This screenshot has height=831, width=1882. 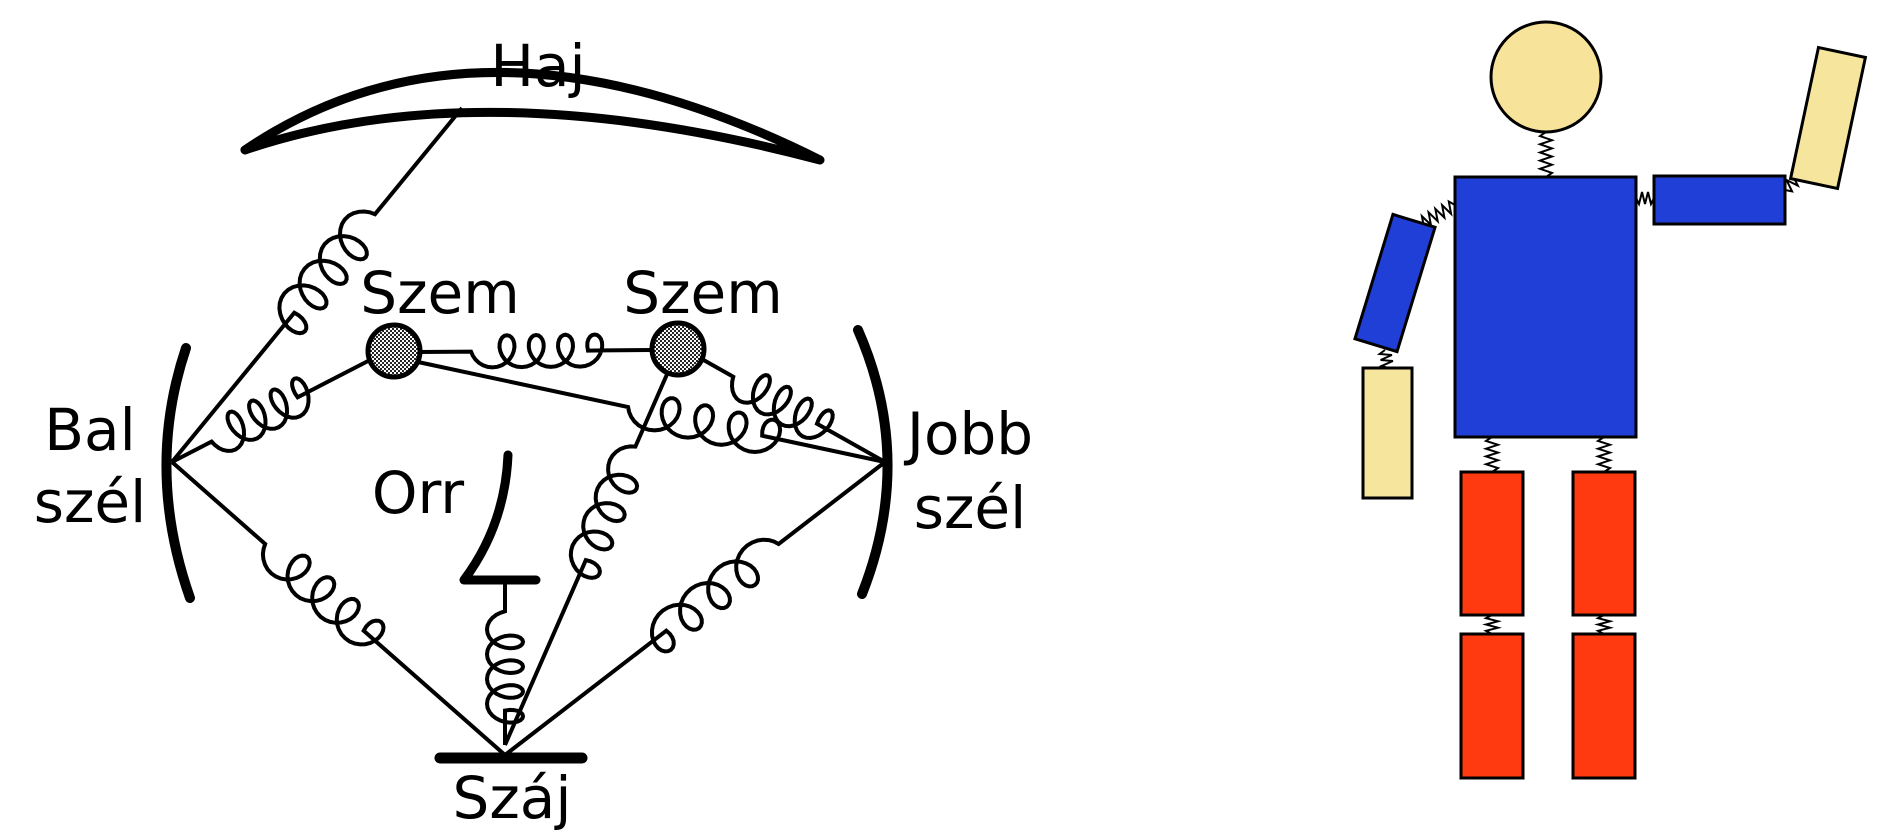 What do you see at coordinates (439, 293) in the screenshot?
I see `left-eye-label: Szem` at bounding box center [439, 293].